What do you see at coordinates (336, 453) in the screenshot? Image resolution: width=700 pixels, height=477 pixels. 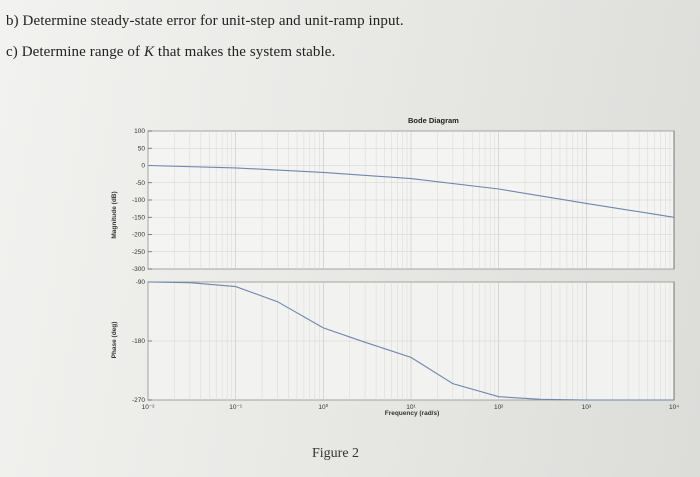 I see `figure-caption: Figure 2` at bounding box center [336, 453].